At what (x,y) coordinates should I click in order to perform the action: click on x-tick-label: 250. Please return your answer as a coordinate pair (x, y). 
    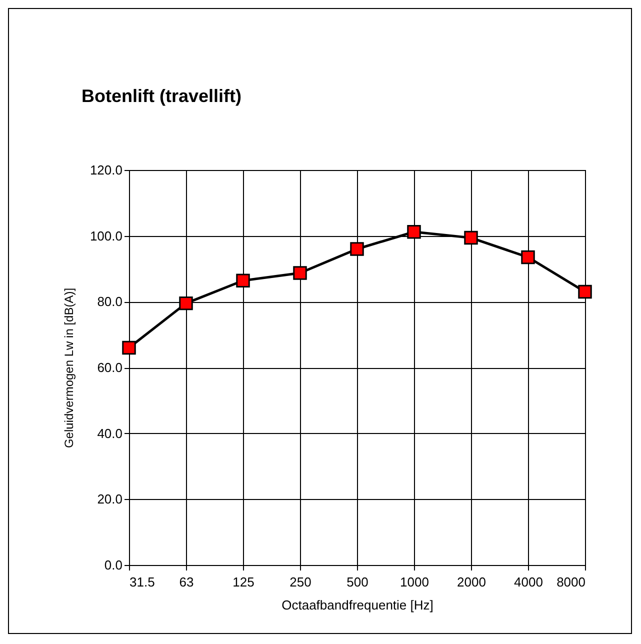
    Looking at the image, I should click on (301, 582).